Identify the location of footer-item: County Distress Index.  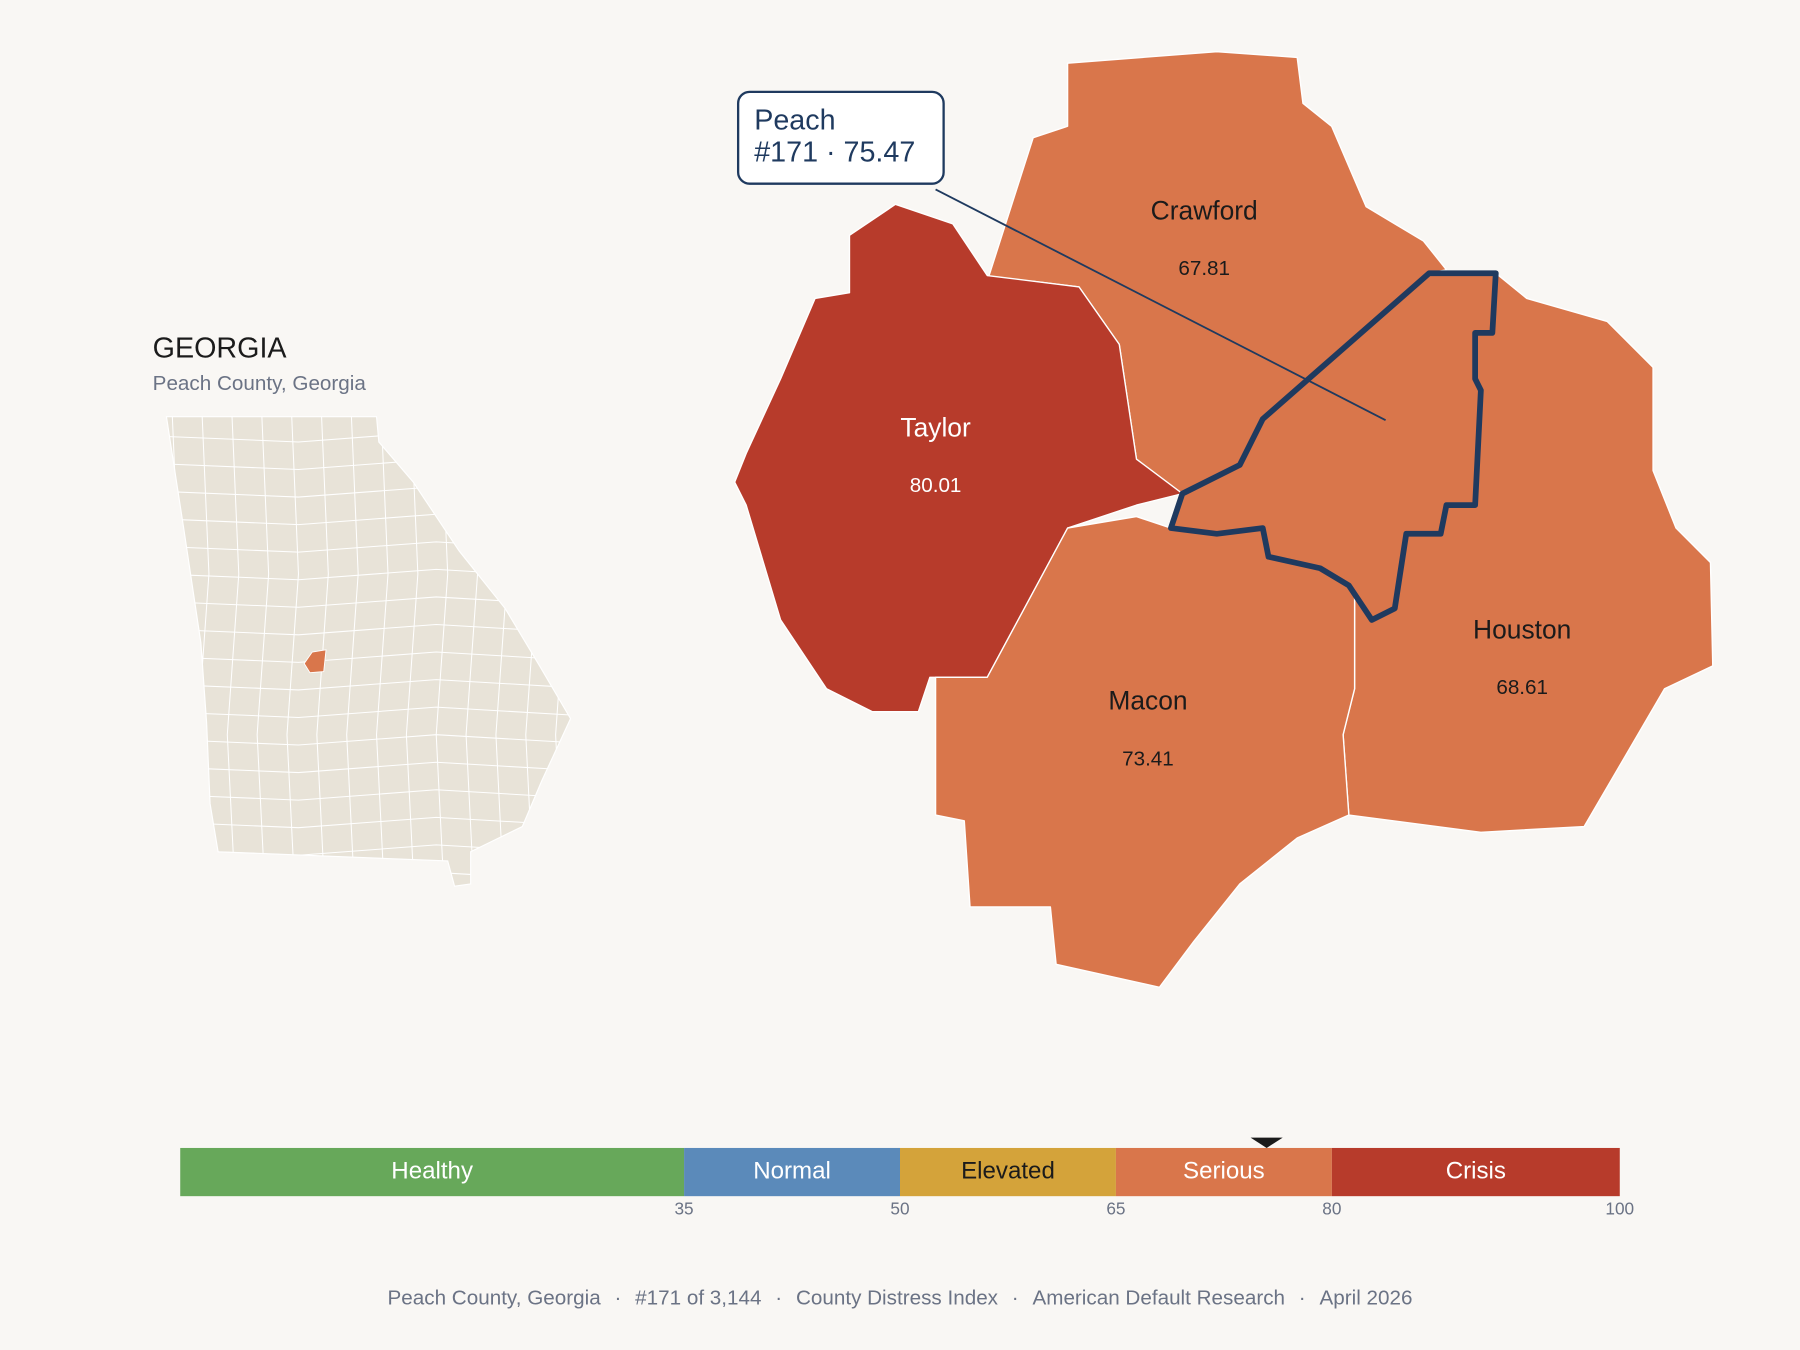
(897, 1298).